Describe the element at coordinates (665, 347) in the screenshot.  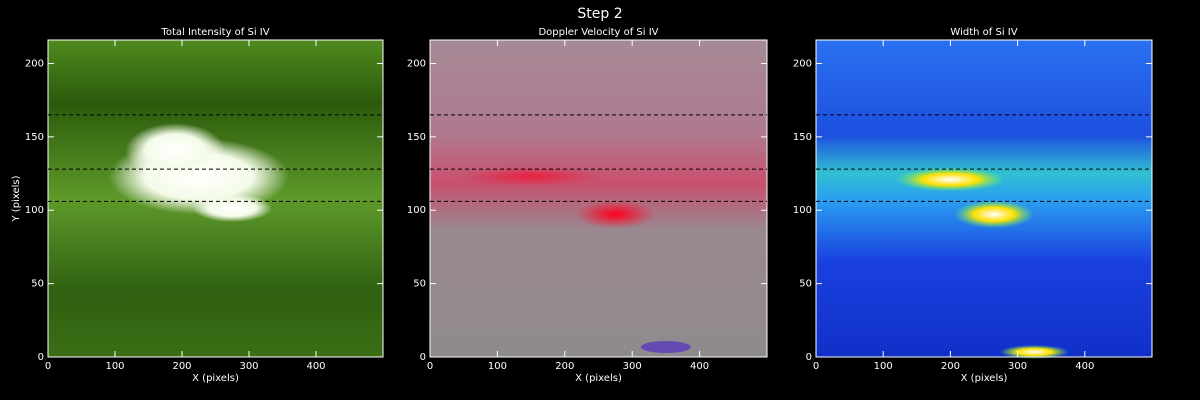
I see `blue-region` at that location.